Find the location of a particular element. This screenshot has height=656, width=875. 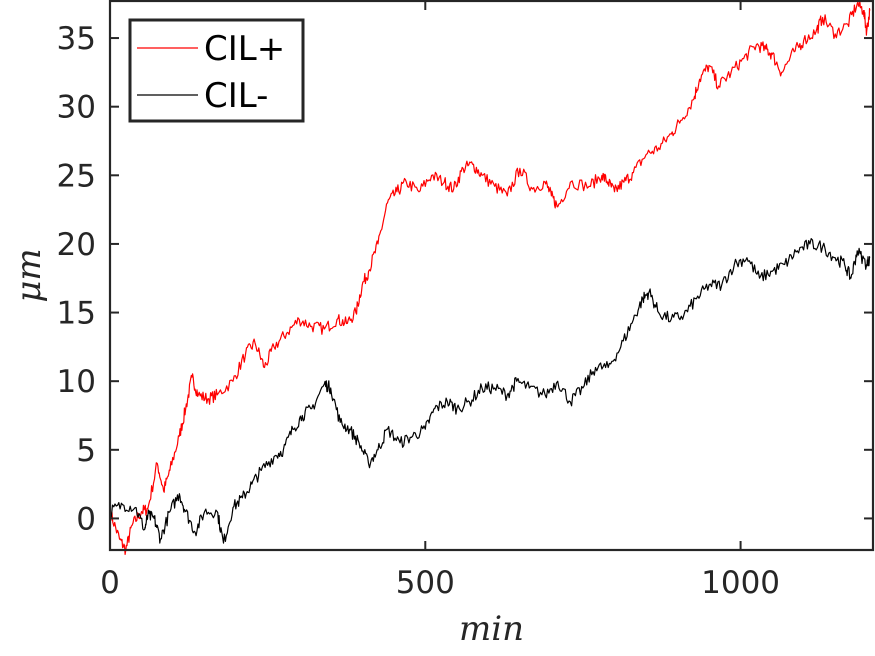

y-tick-label: 35 is located at coordinates (76, 39).